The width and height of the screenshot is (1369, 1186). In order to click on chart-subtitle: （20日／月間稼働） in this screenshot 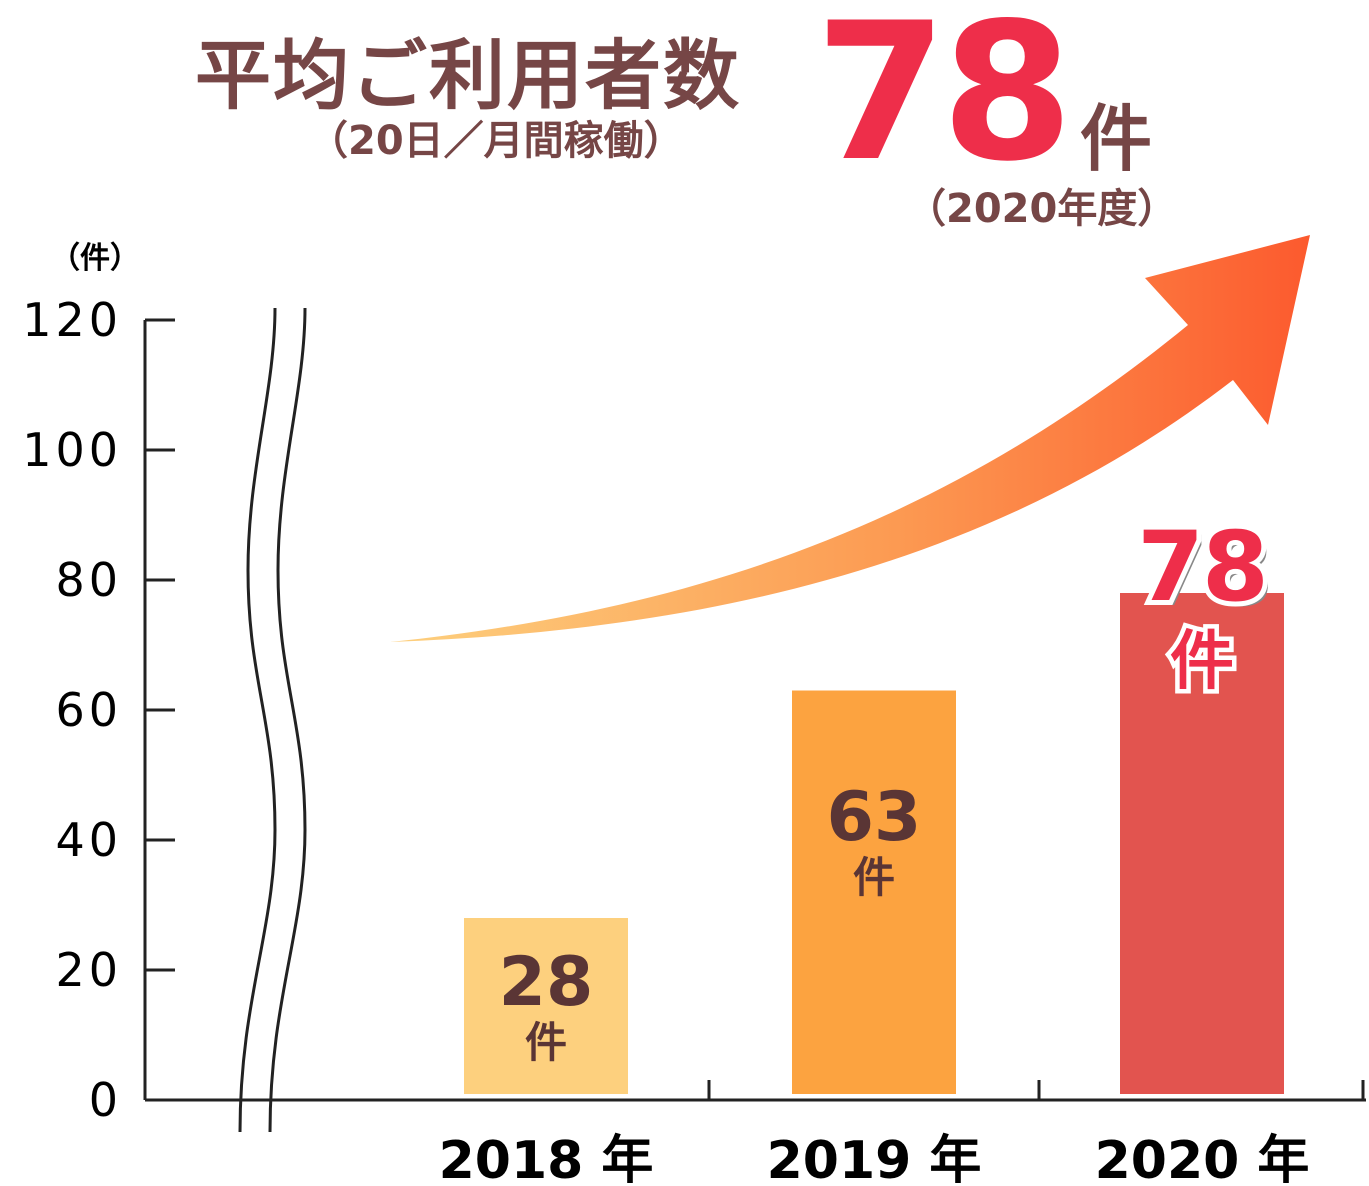, I will do `click(496, 141)`.